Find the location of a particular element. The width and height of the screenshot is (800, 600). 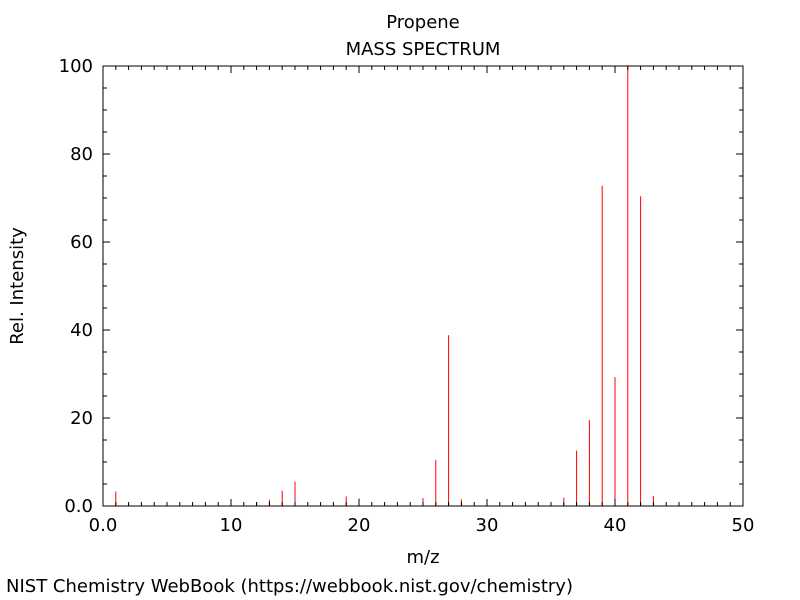

y-tick-label: 80 is located at coordinates (81, 154).